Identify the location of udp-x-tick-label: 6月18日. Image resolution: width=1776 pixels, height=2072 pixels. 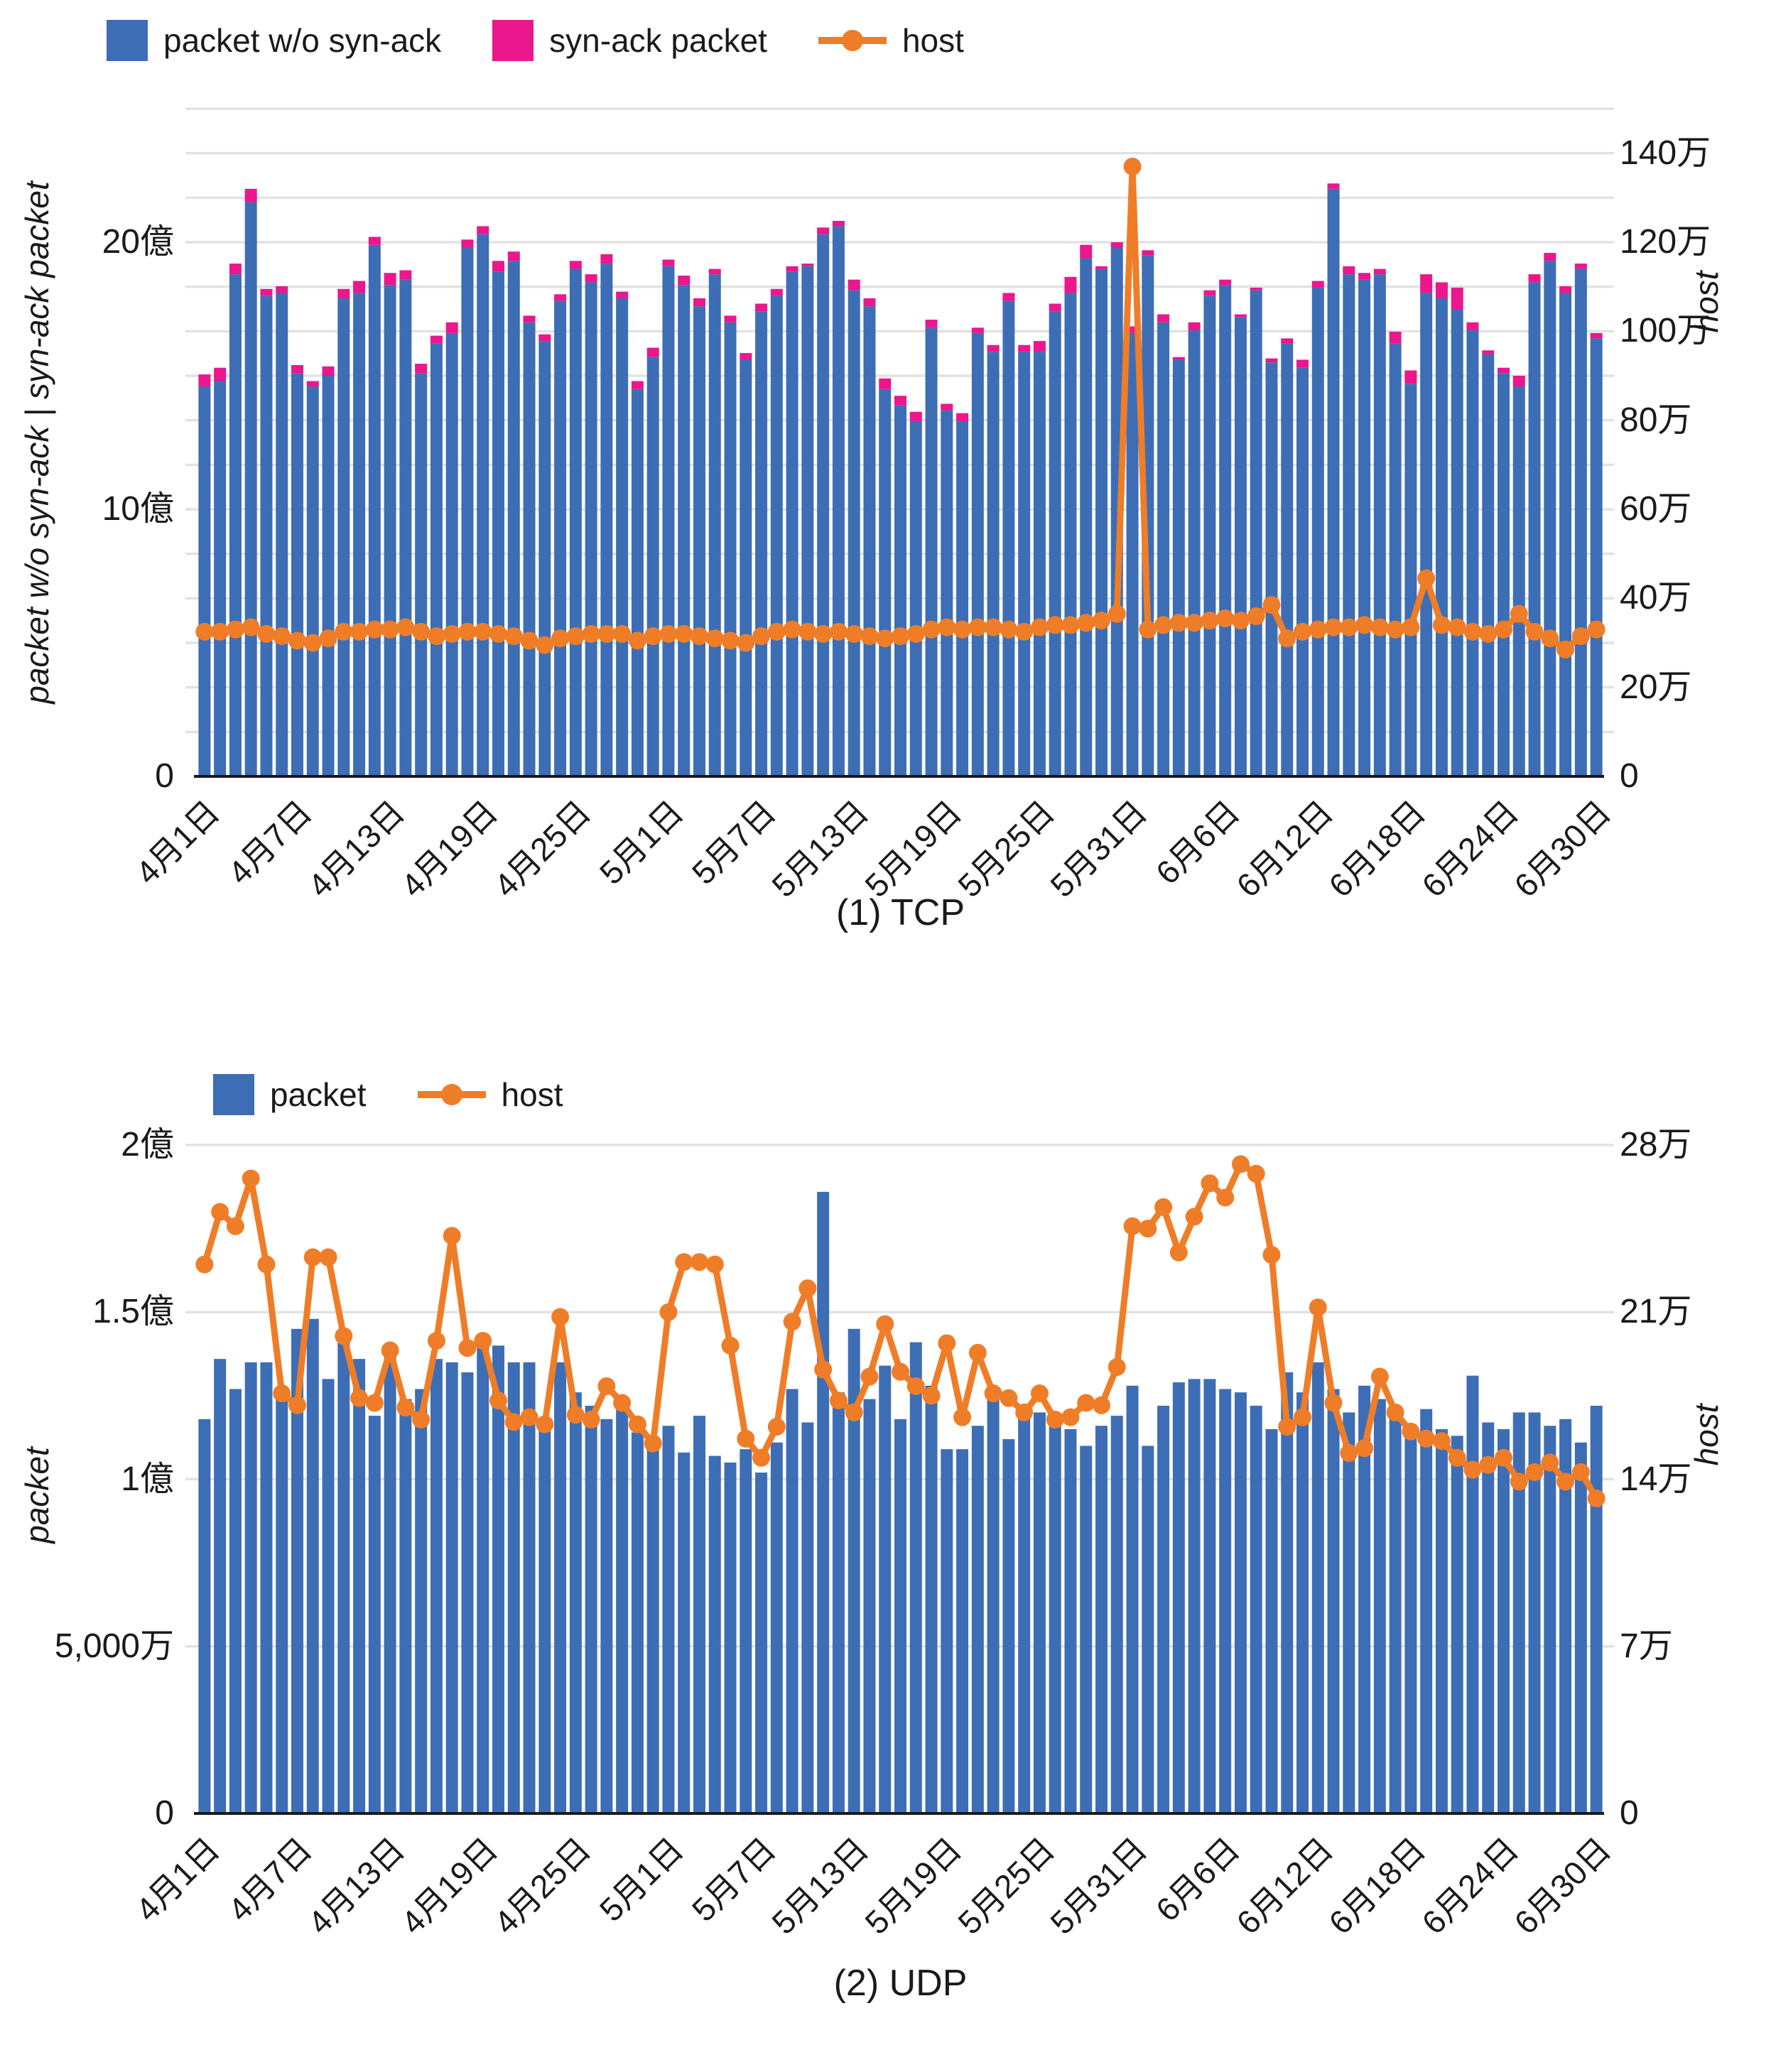
(1377, 1885).